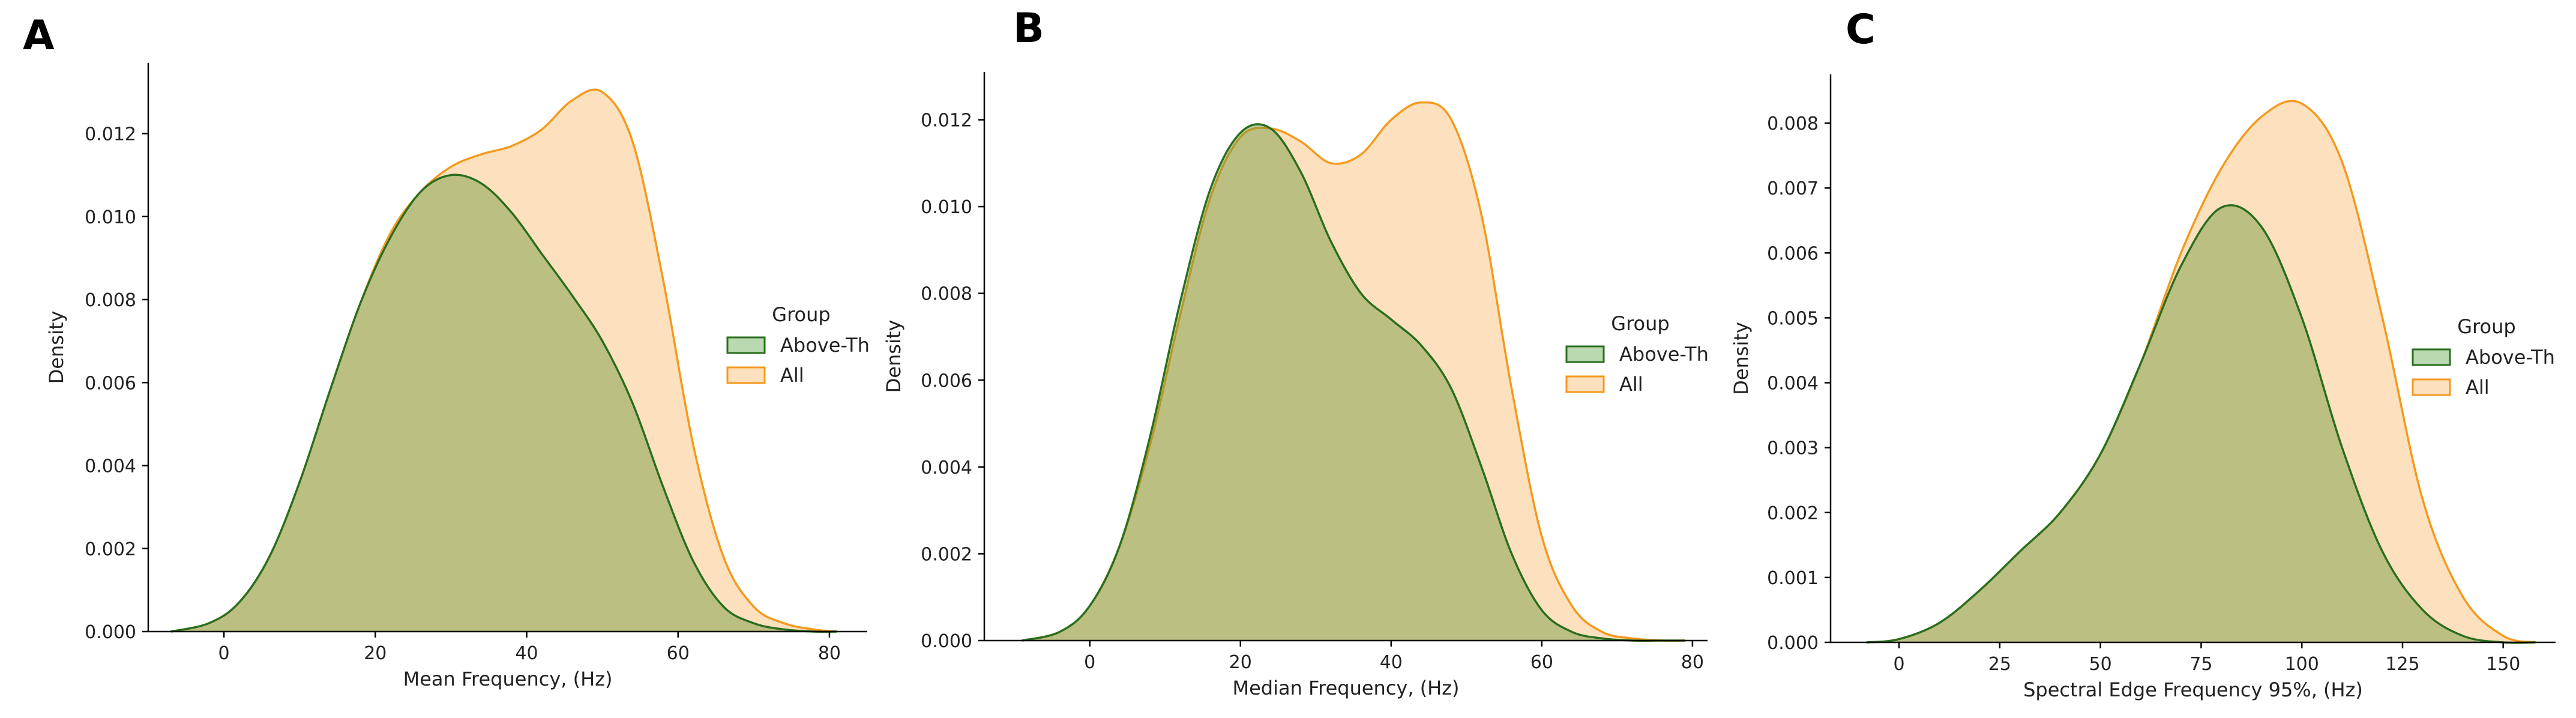 The width and height of the screenshot is (2576, 718). Describe the element at coordinates (1793, 448) in the screenshot. I see `y-tick-label: 0.003` at that location.